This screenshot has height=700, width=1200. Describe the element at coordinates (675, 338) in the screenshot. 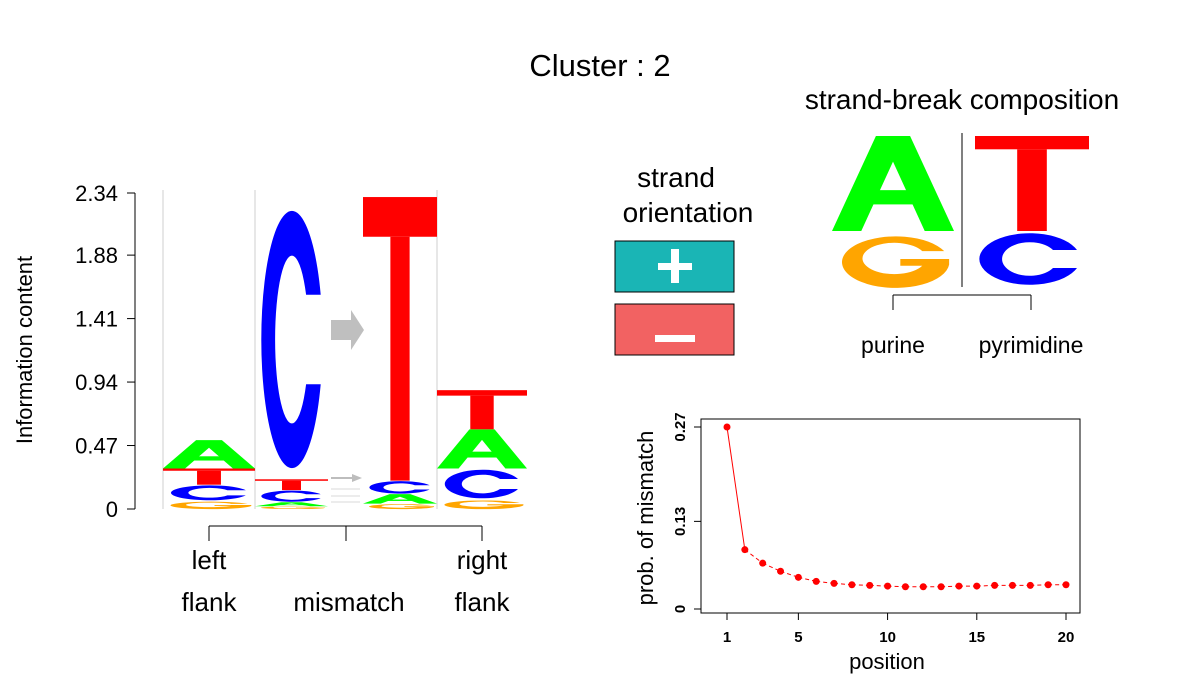

I see `minus-icon` at that location.